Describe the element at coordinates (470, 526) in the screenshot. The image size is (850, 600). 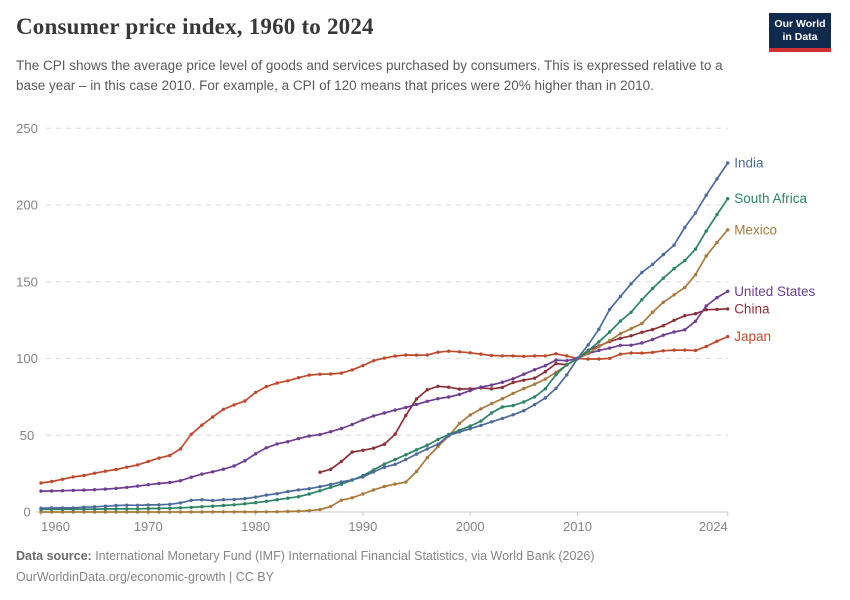
I see `x-tick-label-2000: 2000` at that location.